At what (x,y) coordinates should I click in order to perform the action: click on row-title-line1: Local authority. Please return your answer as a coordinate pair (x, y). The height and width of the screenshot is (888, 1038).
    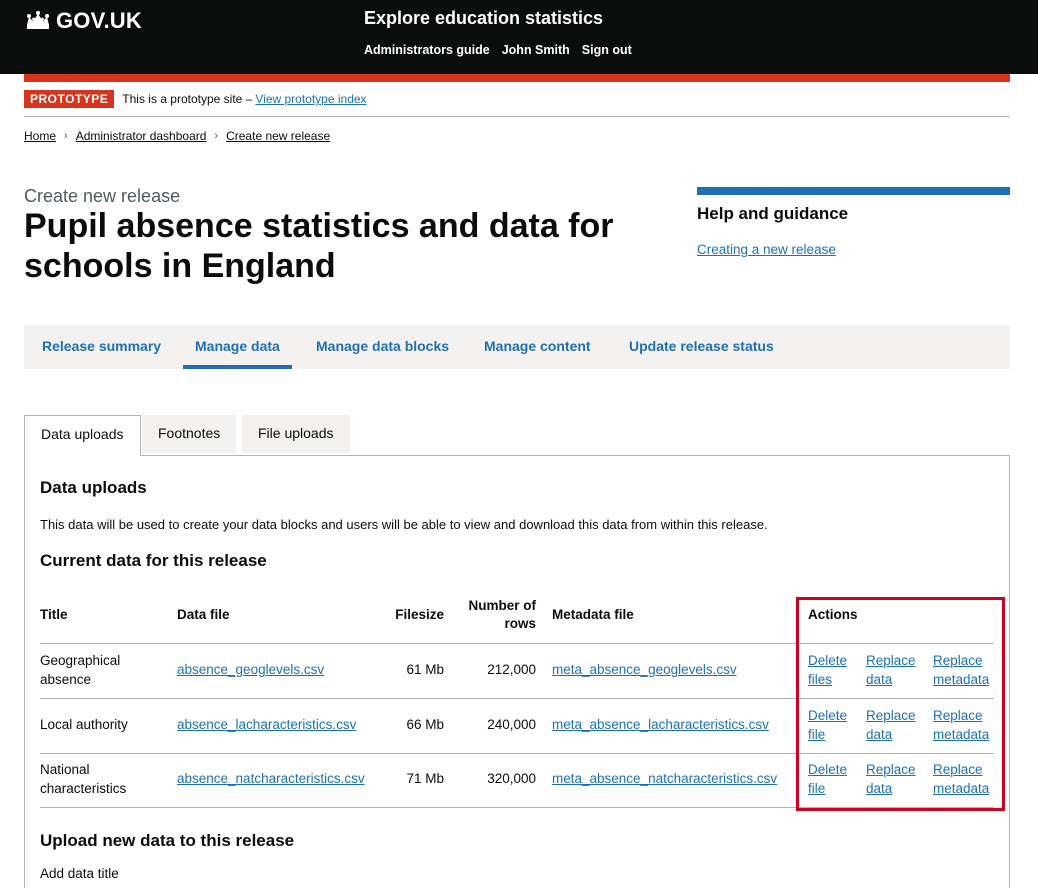
    Looking at the image, I should click on (84, 724).